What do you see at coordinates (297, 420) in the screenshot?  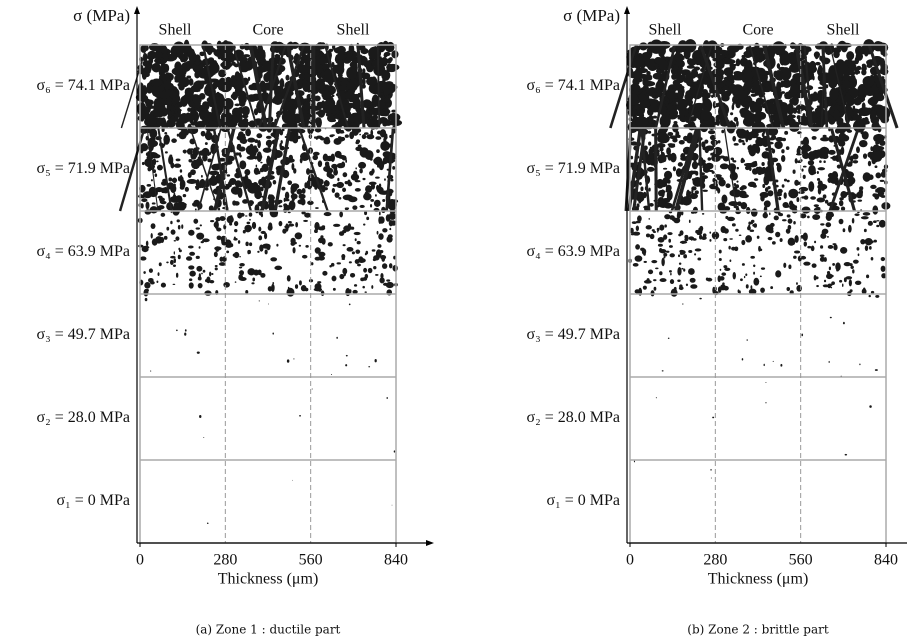 I see `micrograph-texture` at bounding box center [297, 420].